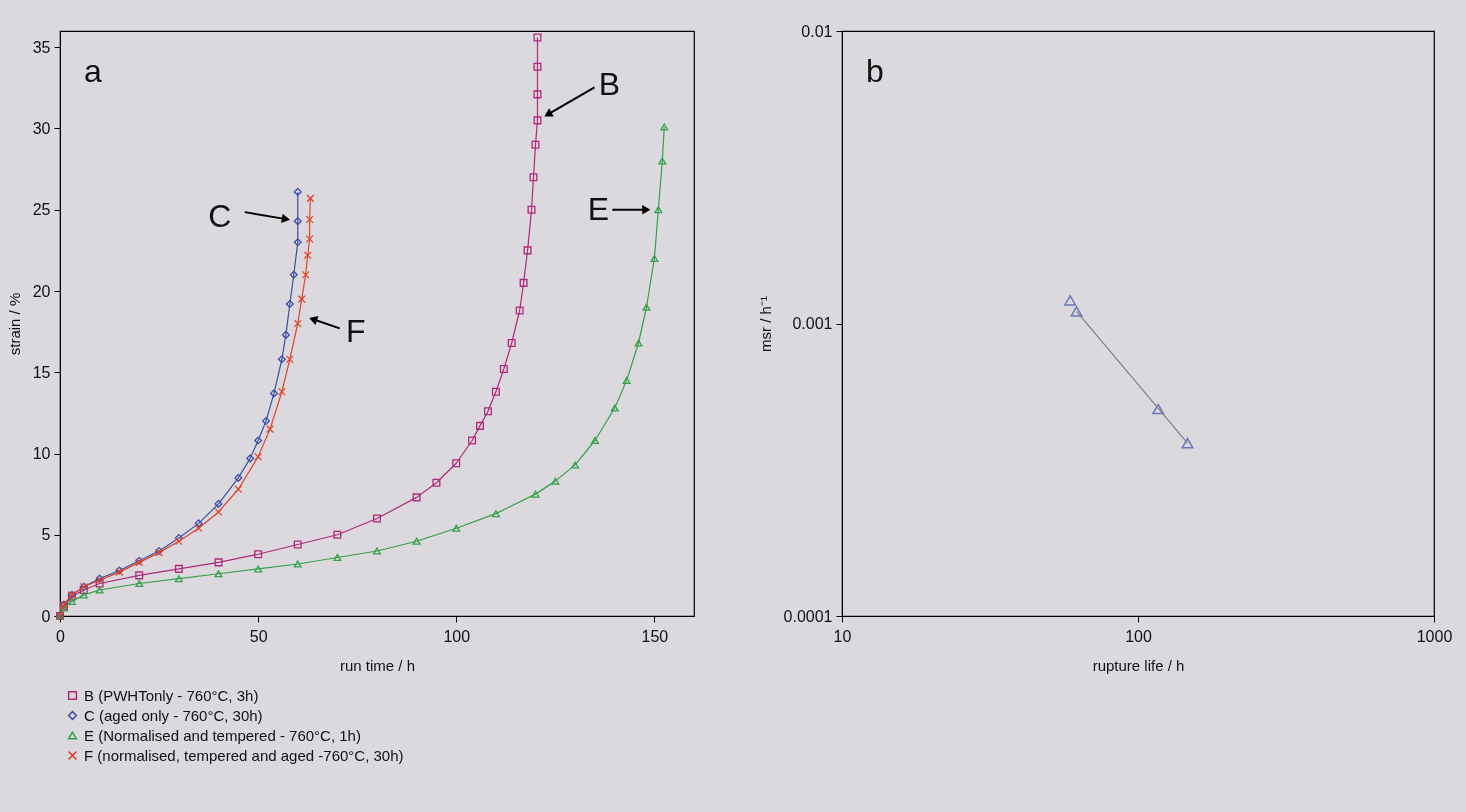  What do you see at coordinates (41, 372) in the screenshot?
I see `y-tick-label: 15` at bounding box center [41, 372].